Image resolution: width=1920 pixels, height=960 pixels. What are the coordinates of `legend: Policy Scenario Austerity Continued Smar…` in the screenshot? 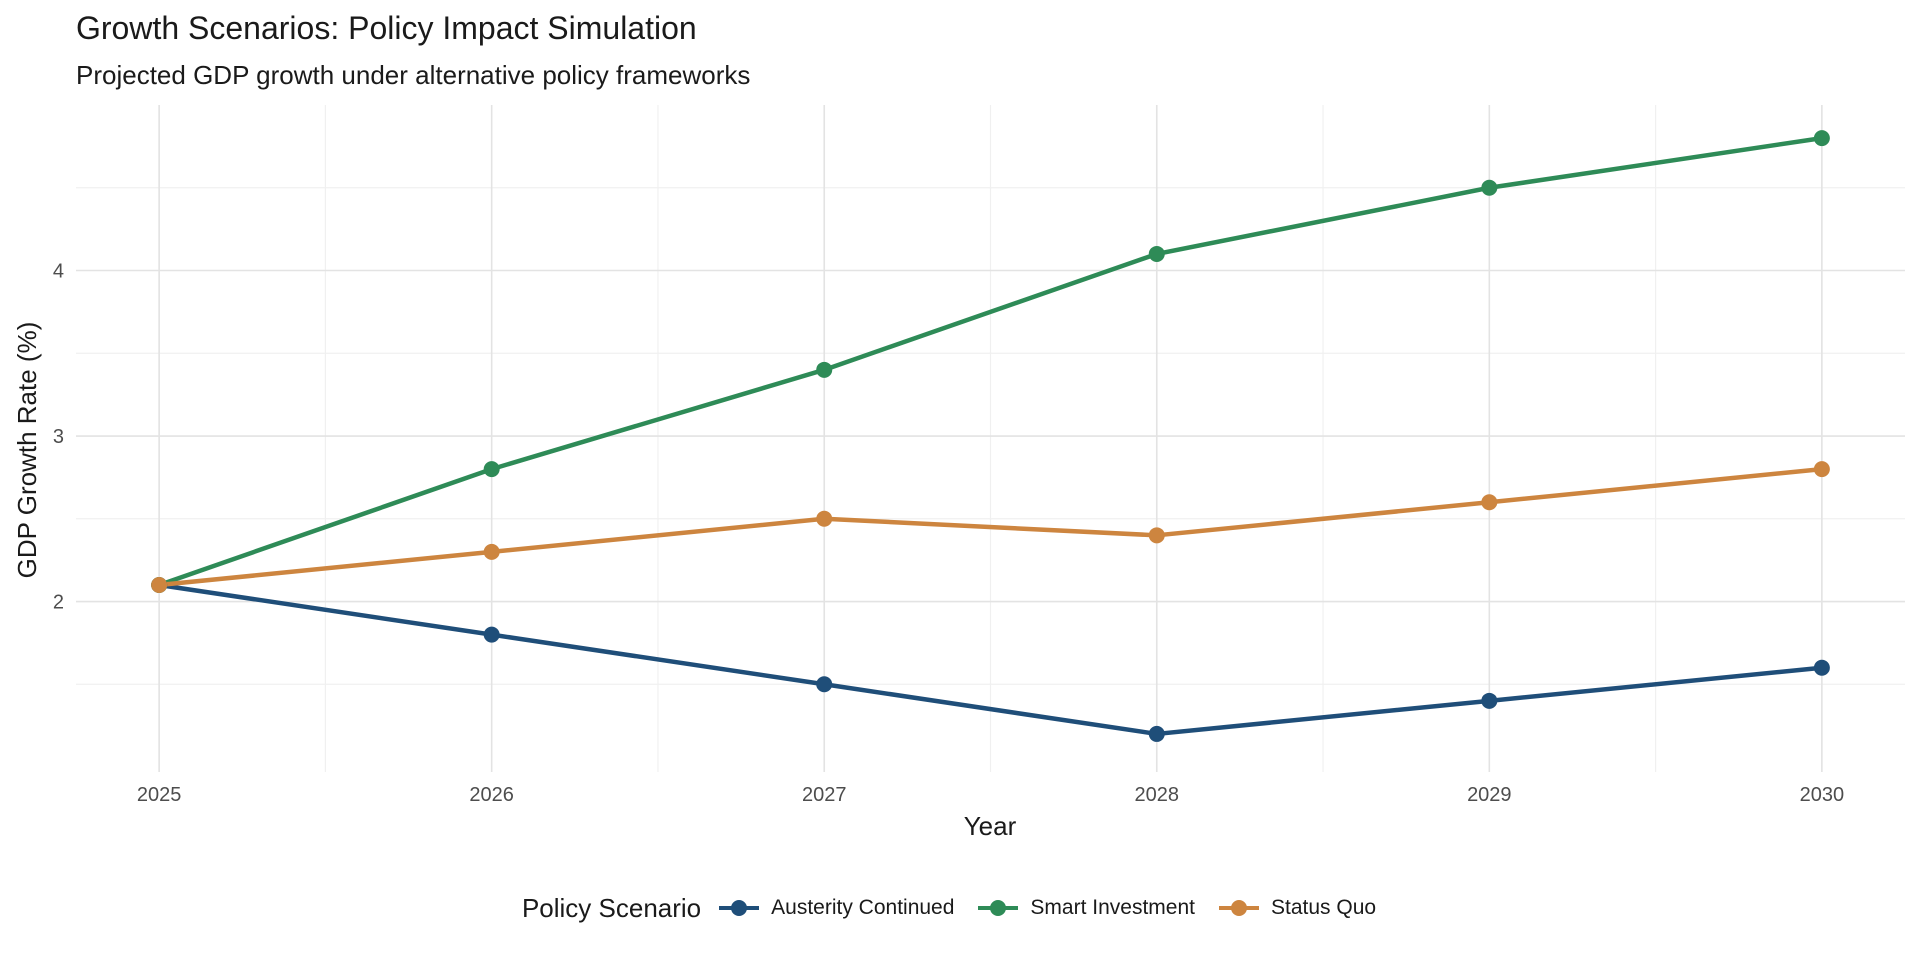 It's located at (960, 908).